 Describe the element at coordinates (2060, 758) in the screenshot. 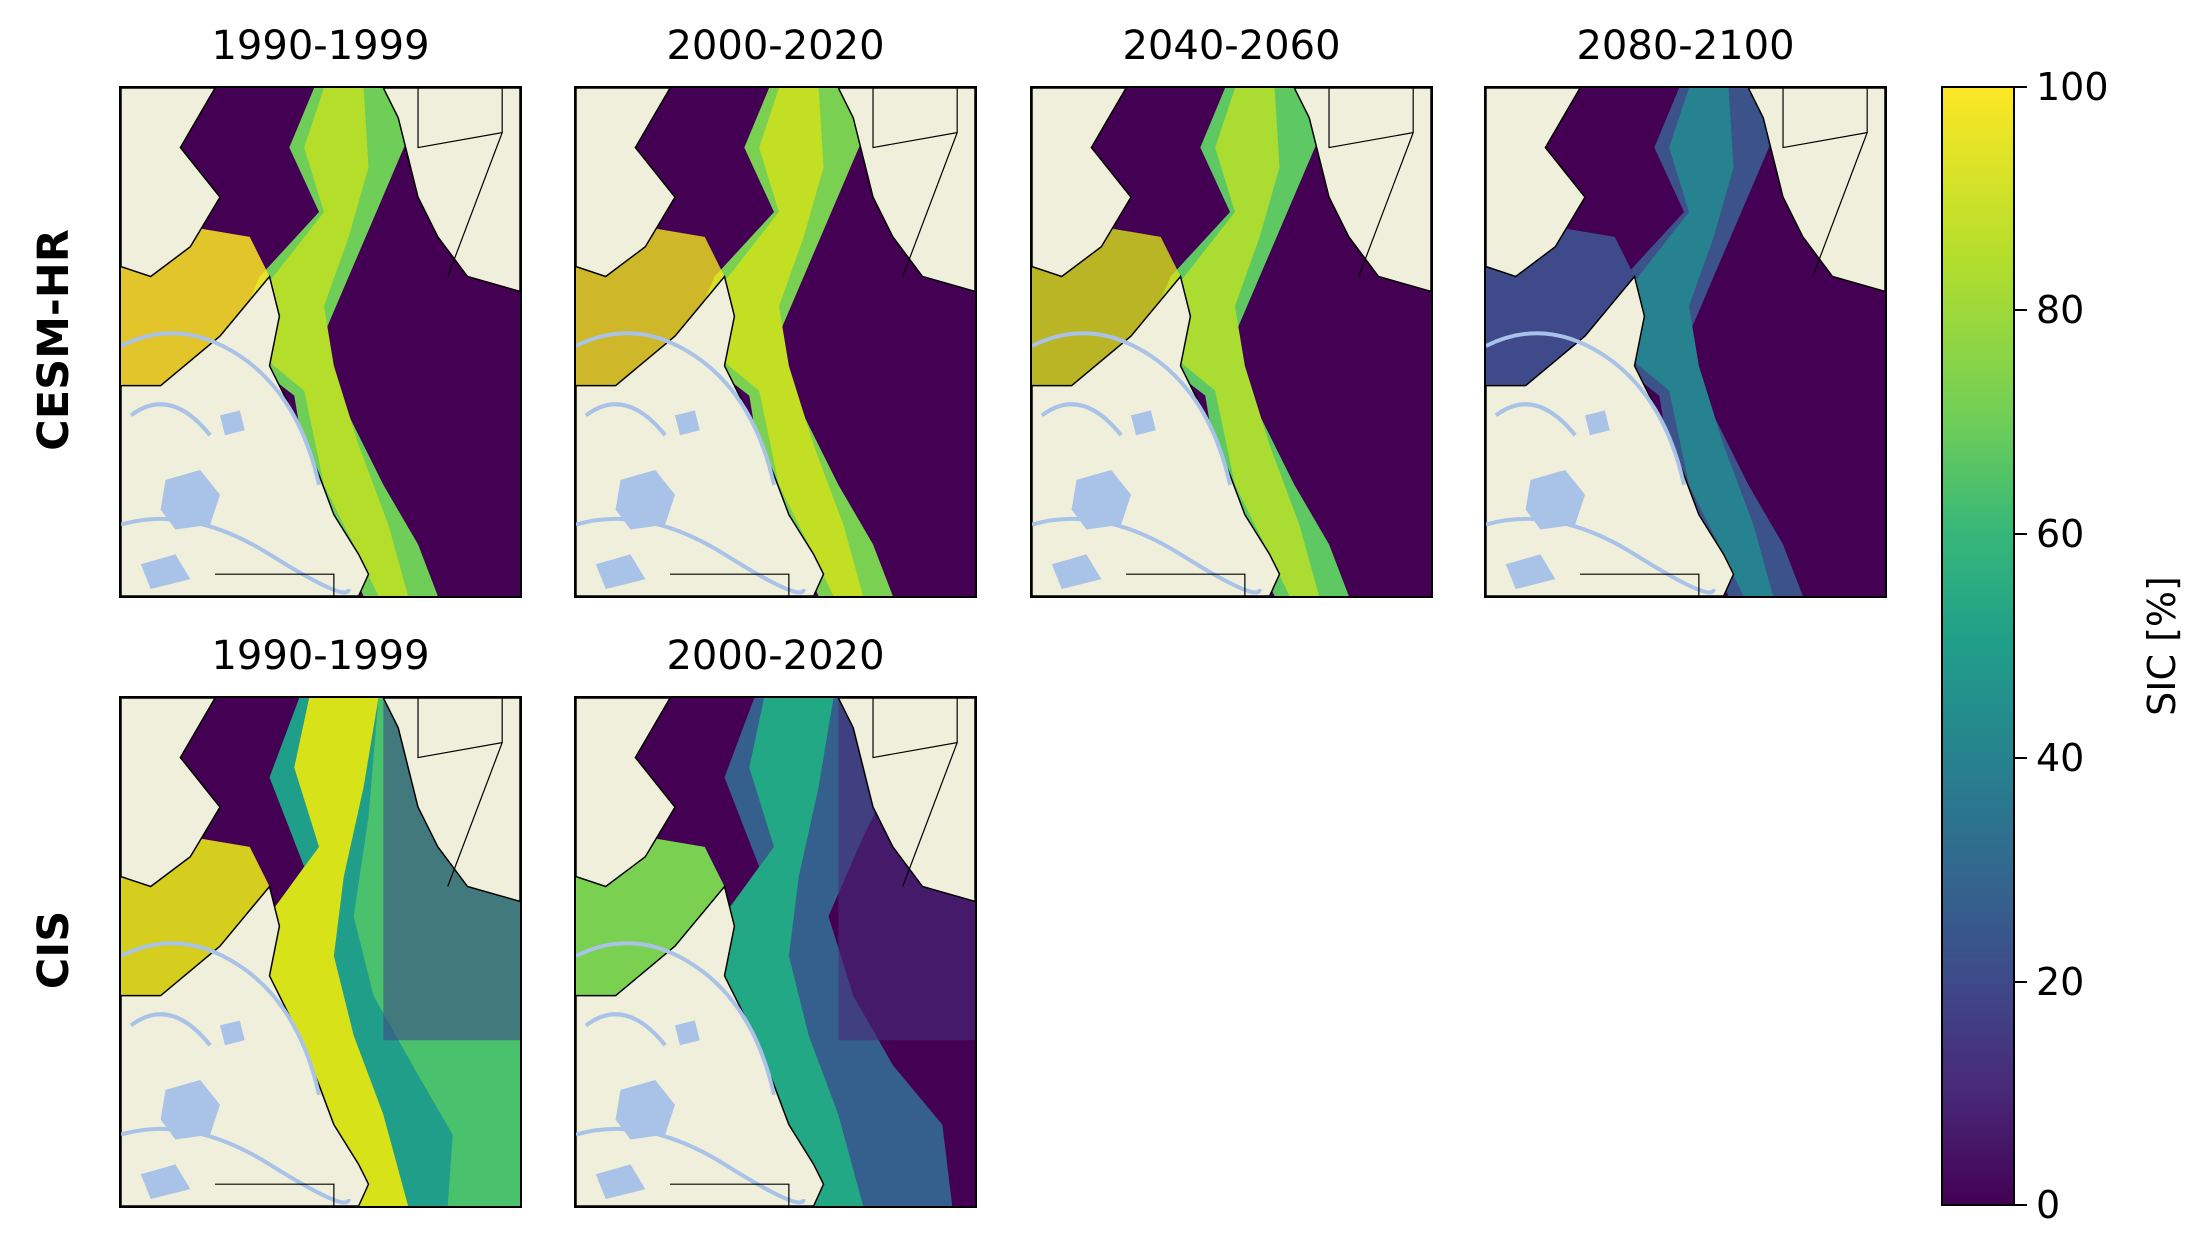

I see `colorbar-tick-label-40: 40` at that location.